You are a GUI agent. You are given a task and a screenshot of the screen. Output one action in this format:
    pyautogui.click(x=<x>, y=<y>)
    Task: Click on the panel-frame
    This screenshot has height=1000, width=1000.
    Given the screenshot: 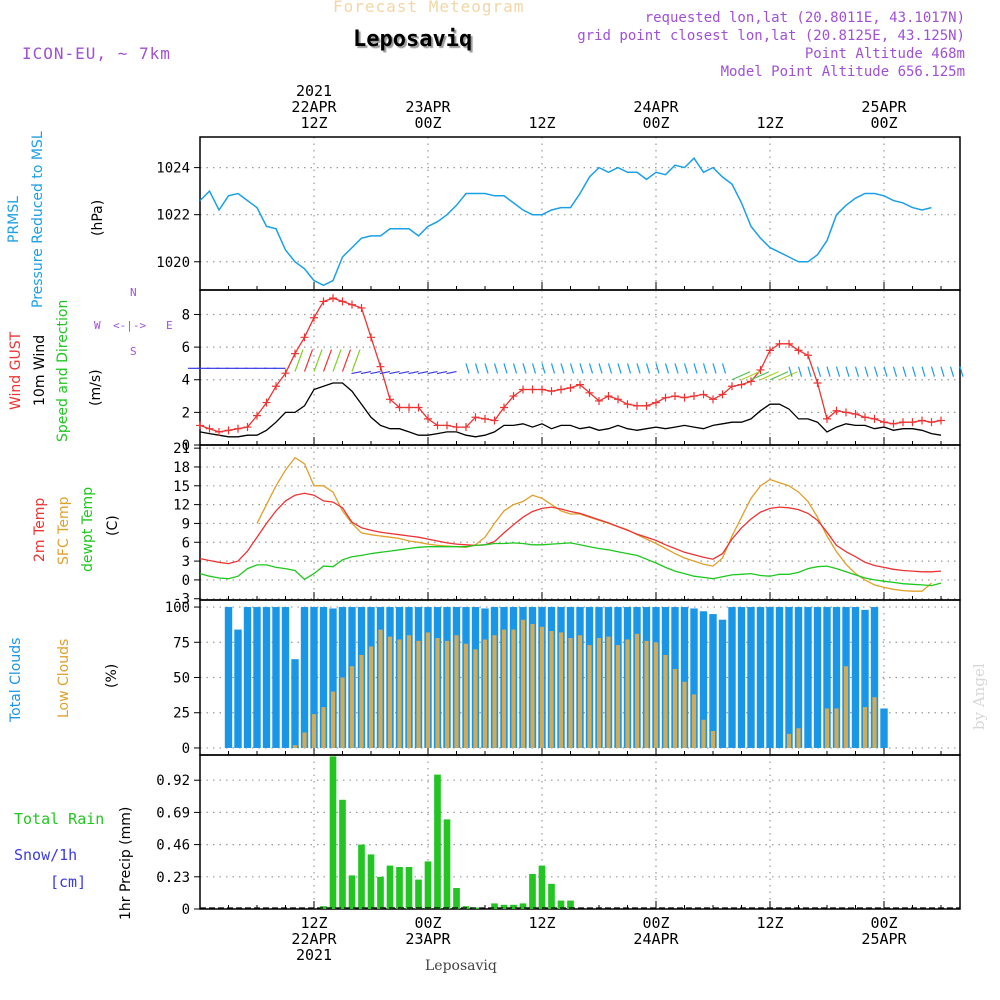 What is the action you would take?
    pyautogui.click(x=580, y=522)
    